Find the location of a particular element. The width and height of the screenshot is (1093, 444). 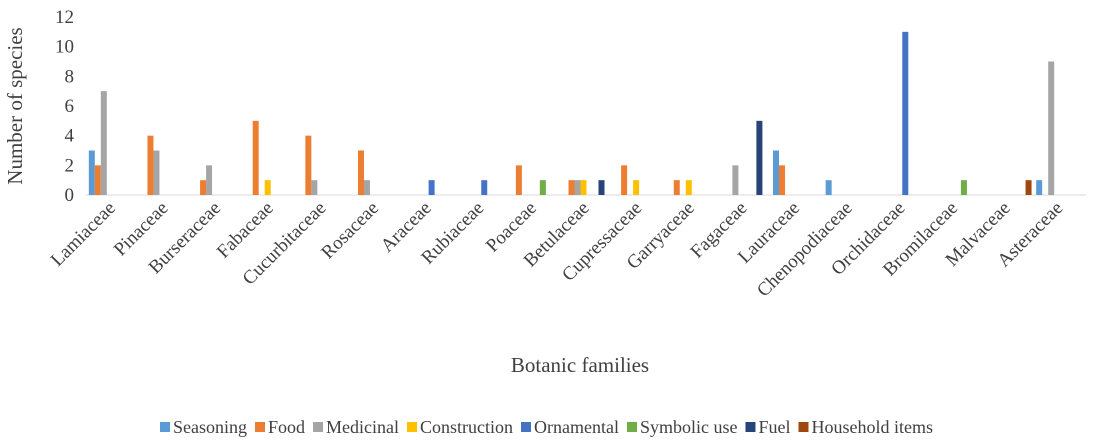

y-tick-label: 6 is located at coordinates (70, 106).